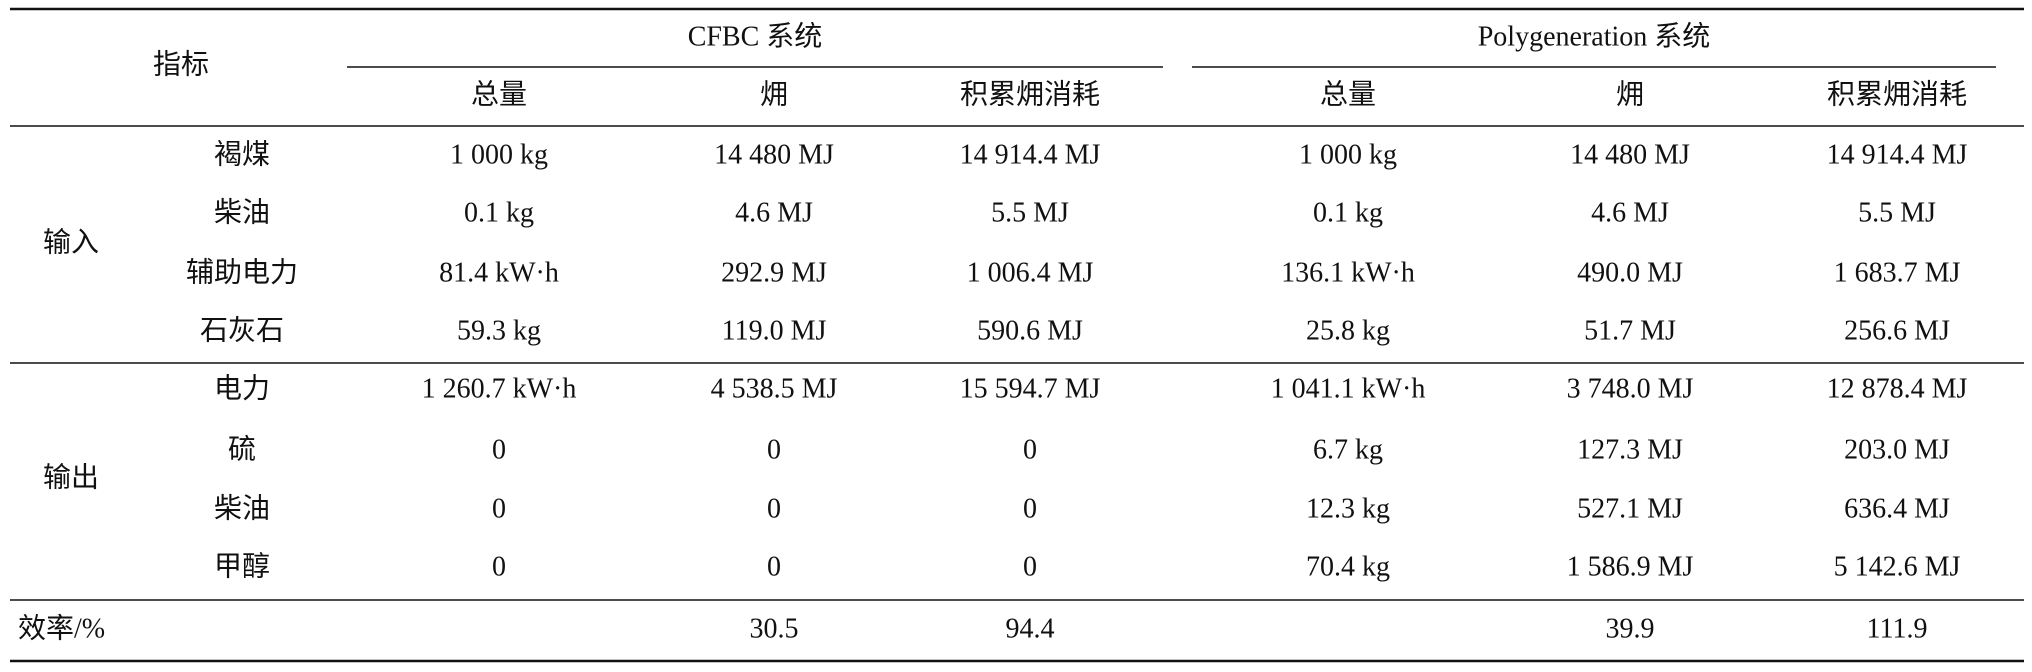 The width and height of the screenshot is (2032, 672). What do you see at coordinates (1348, 449) in the screenshot?
I see `cell: 6.7 kg` at bounding box center [1348, 449].